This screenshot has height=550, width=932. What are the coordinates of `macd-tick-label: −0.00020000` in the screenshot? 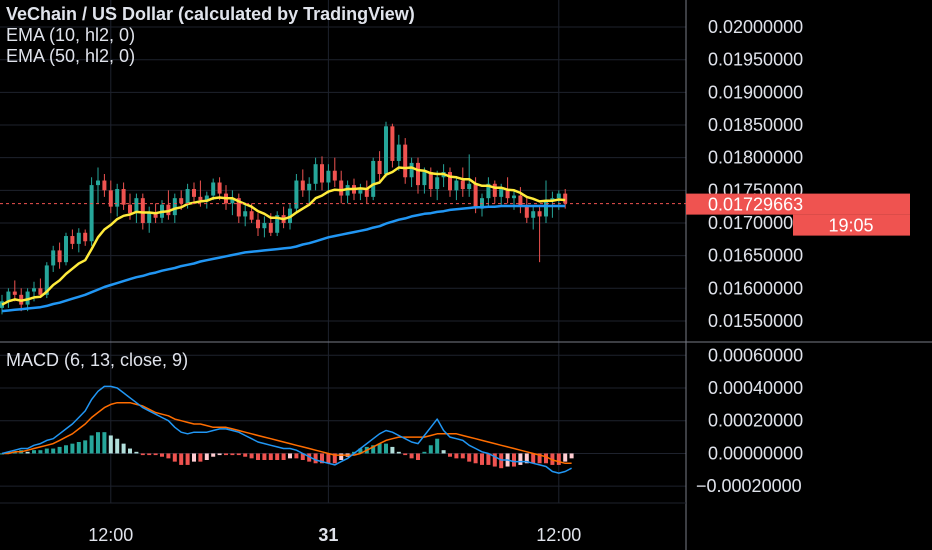 It's located at (749, 486).